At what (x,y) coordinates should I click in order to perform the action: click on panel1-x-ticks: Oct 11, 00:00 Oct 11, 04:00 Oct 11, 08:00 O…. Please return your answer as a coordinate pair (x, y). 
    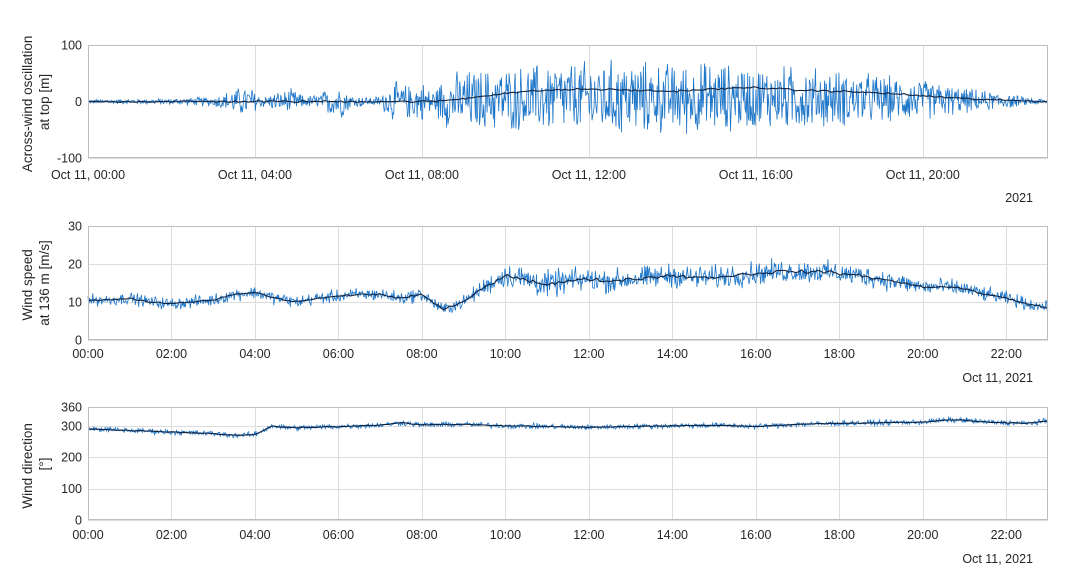
    Looking at the image, I should click on (505, 175).